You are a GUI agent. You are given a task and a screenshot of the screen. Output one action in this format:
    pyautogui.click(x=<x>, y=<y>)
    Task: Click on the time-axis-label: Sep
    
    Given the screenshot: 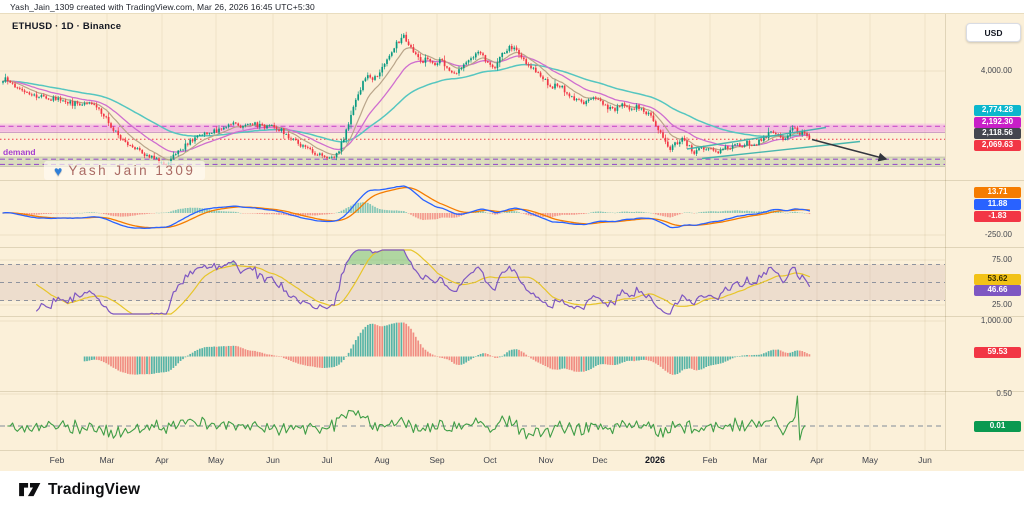 What is the action you would take?
    pyautogui.click(x=437, y=460)
    